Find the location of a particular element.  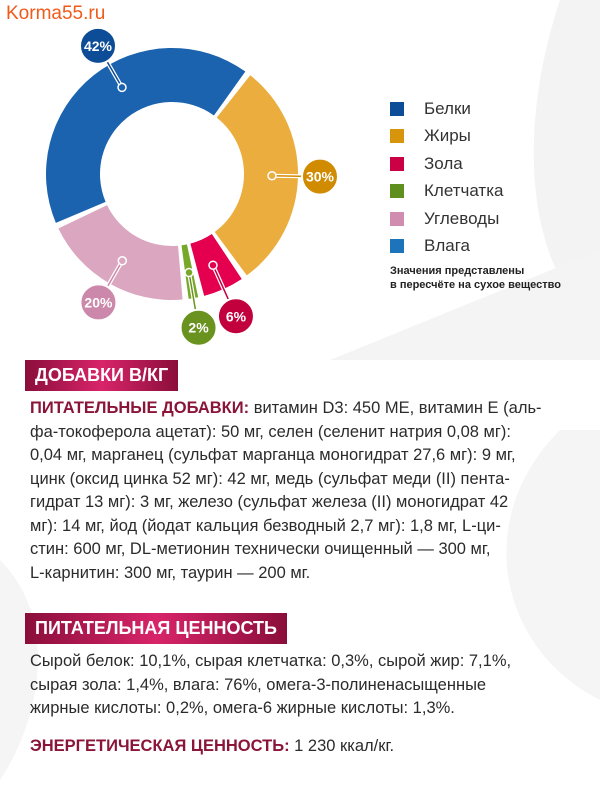

data-label-text: 2% is located at coordinates (198, 328).